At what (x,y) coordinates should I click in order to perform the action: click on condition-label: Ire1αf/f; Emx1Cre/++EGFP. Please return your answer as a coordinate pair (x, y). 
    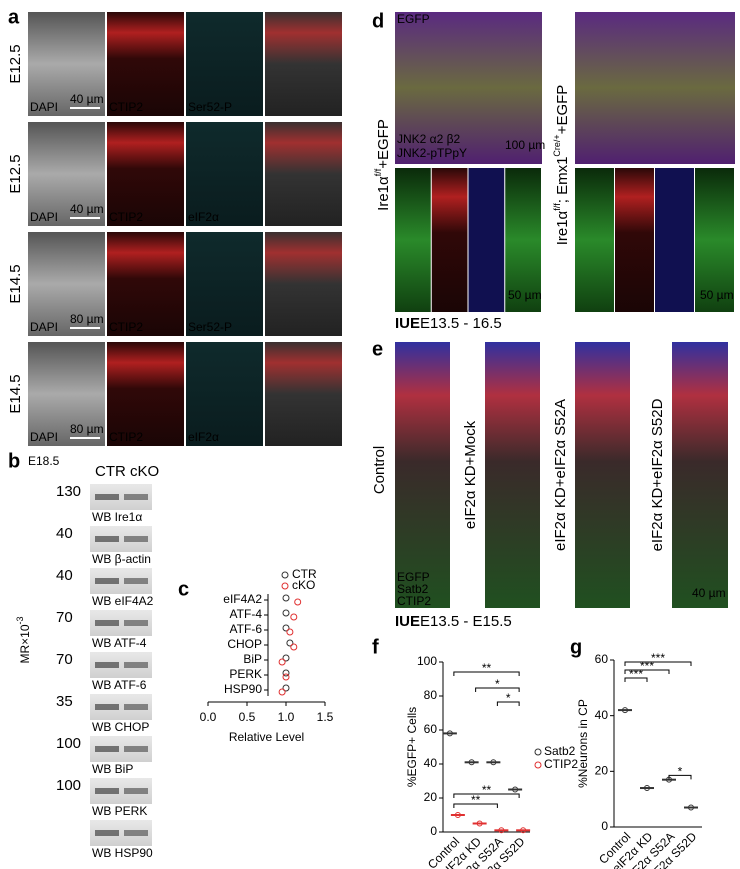
    Looking at the image, I should click on (561, 165).